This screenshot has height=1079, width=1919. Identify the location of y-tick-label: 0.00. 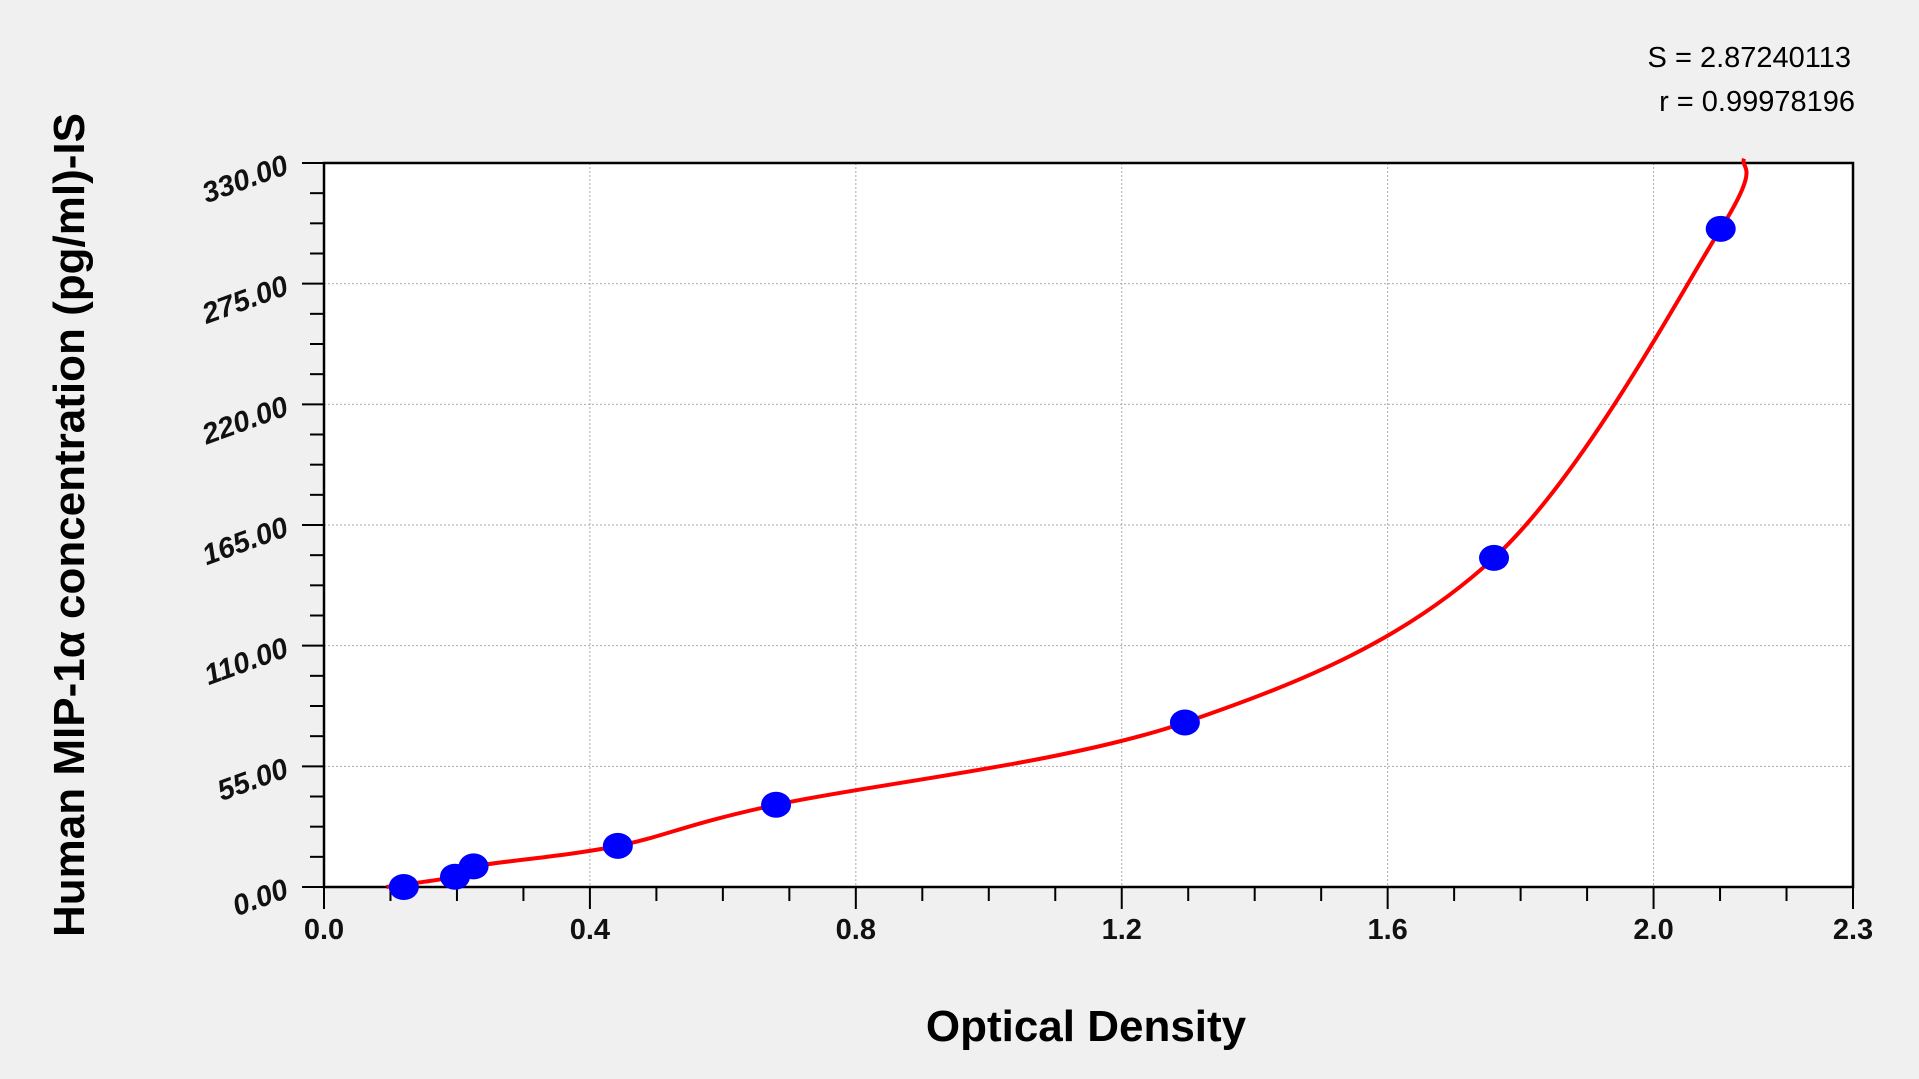
(260, 898).